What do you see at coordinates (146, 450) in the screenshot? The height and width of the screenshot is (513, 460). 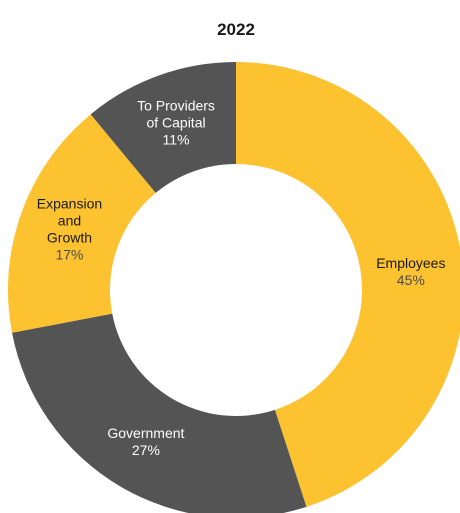 I see `slice-value-government: 27%` at bounding box center [146, 450].